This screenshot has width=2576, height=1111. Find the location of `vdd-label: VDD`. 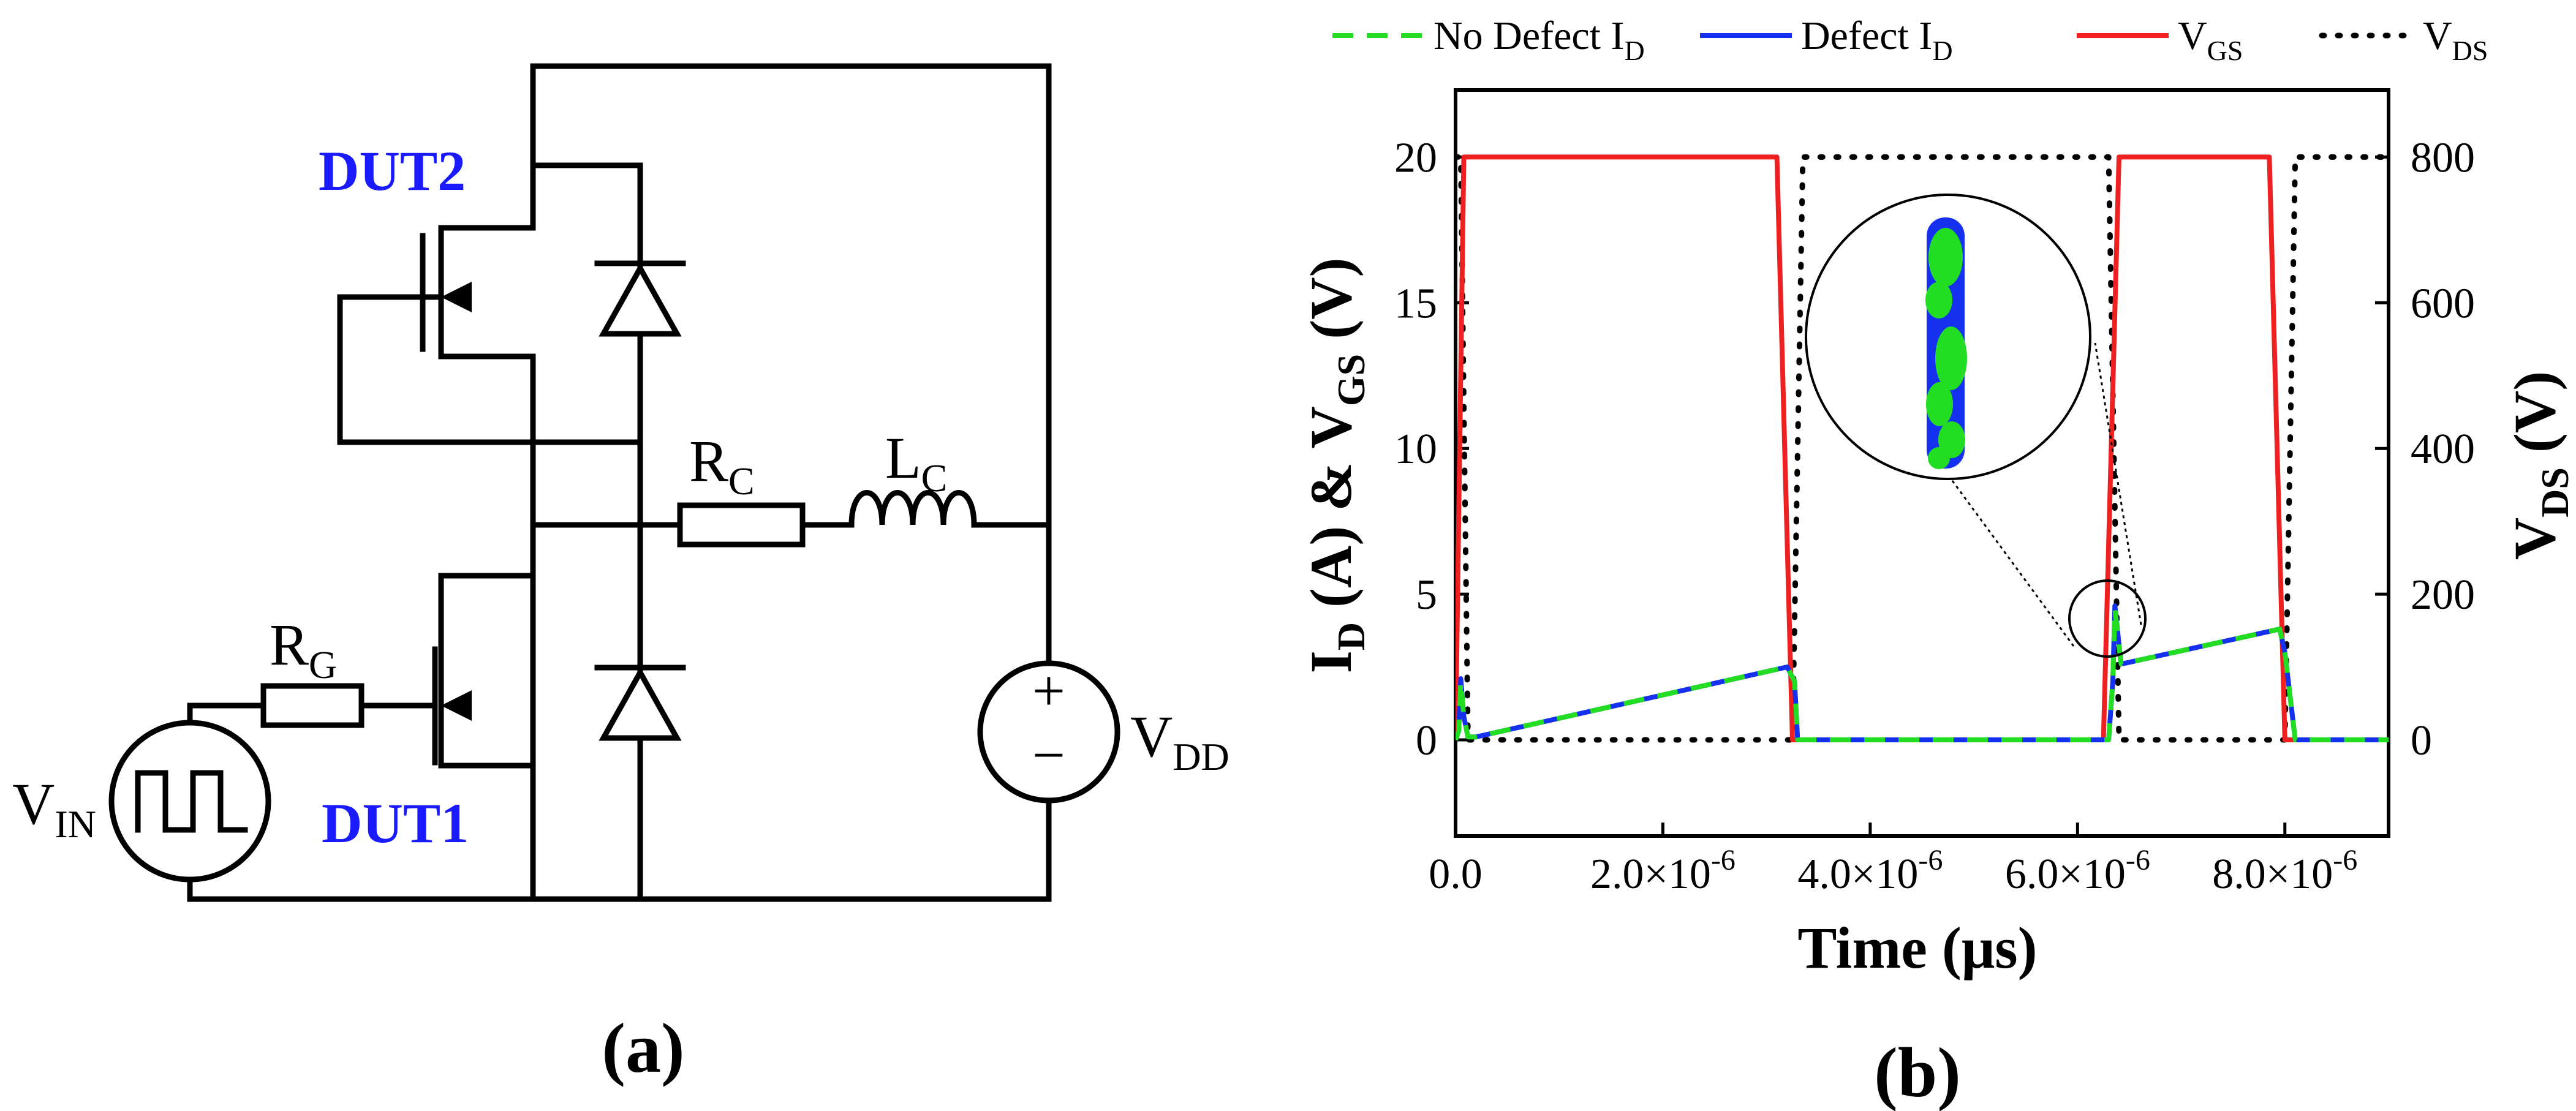

vdd-label: VDD is located at coordinates (1179, 741).